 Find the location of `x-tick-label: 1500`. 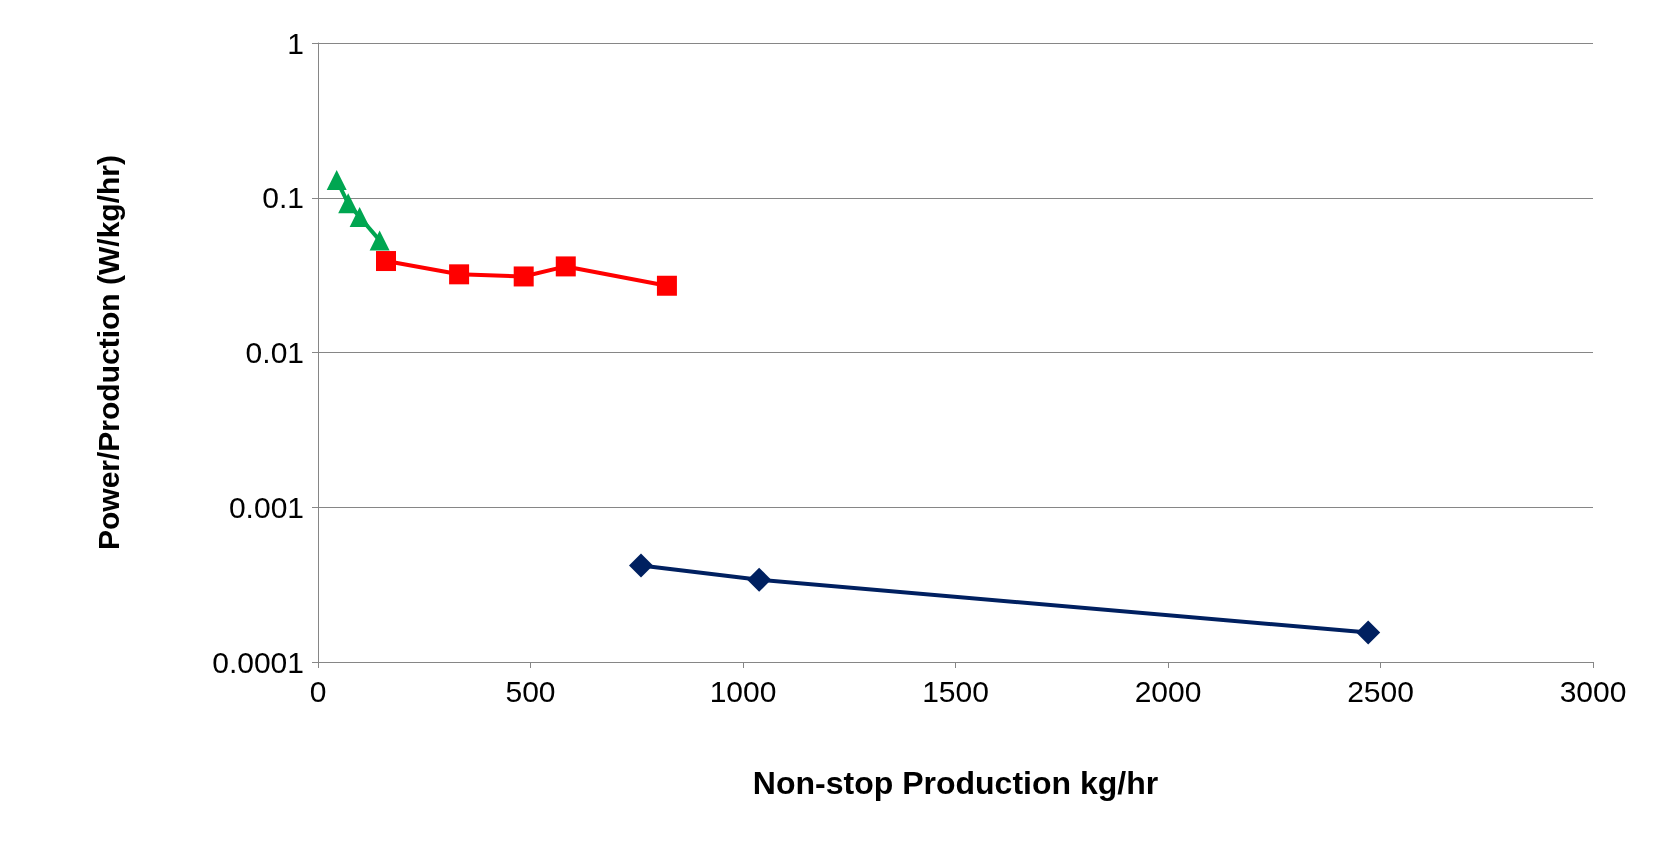

x-tick-label: 1500 is located at coordinates (955, 691).